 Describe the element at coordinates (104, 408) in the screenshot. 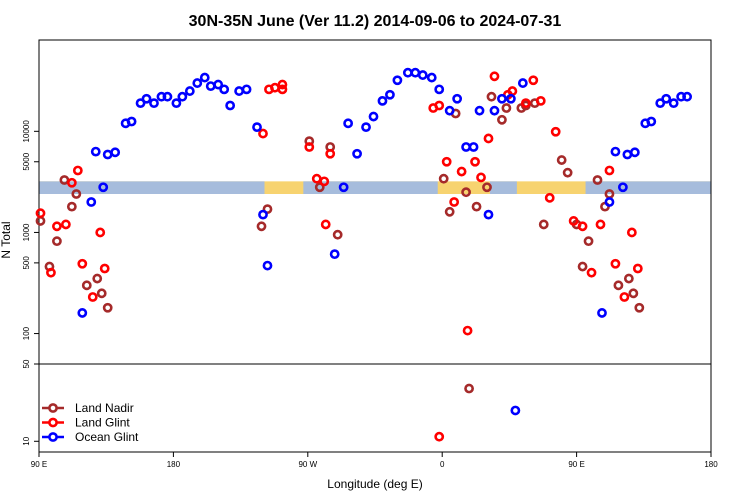

I see `legend-label-land-nadir: Land Nadir` at that location.